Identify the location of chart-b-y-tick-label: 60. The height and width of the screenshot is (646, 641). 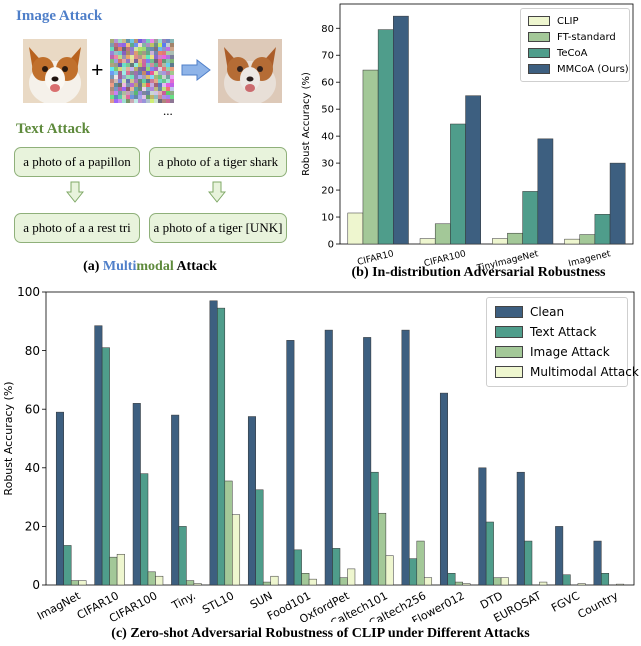
(327, 83).